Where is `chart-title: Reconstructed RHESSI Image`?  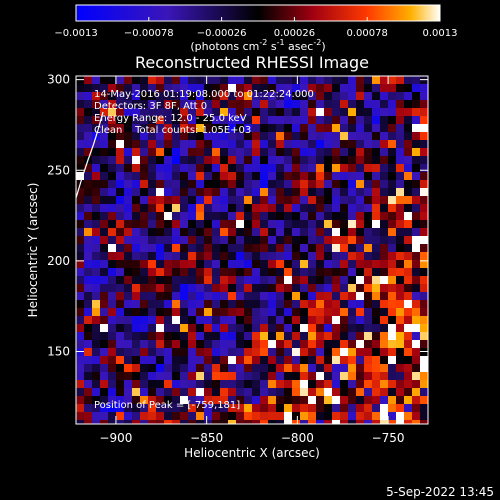
chart-title: Reconstructed RHESSI Image is located at coordinates (252, 62).